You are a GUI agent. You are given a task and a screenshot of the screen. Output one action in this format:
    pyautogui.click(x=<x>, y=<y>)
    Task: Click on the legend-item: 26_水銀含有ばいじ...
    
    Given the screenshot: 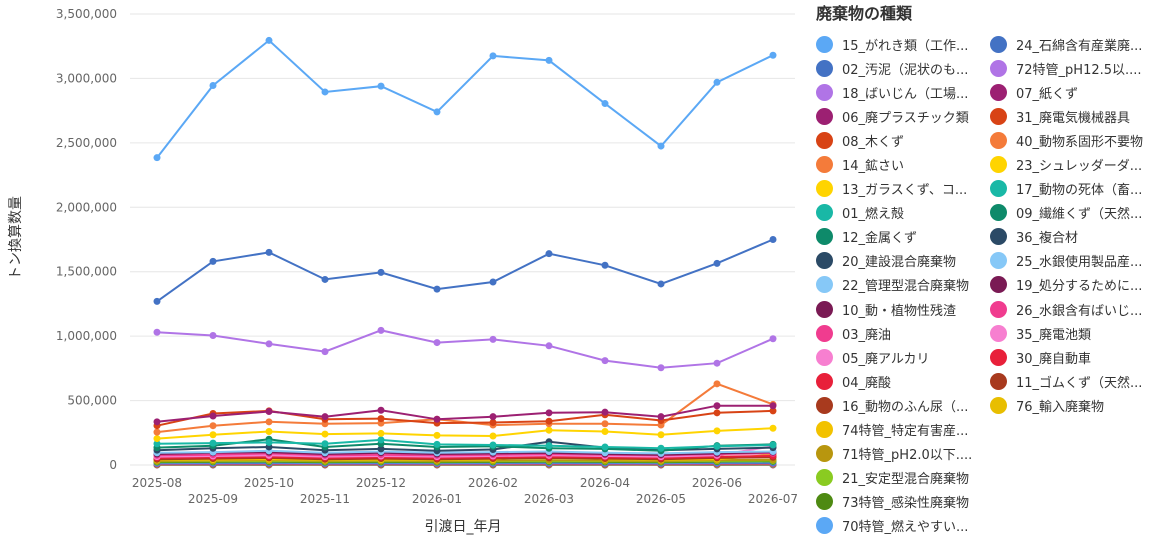 What is the action you would take?
    pyautogui.click(x=1066, y=309)
    